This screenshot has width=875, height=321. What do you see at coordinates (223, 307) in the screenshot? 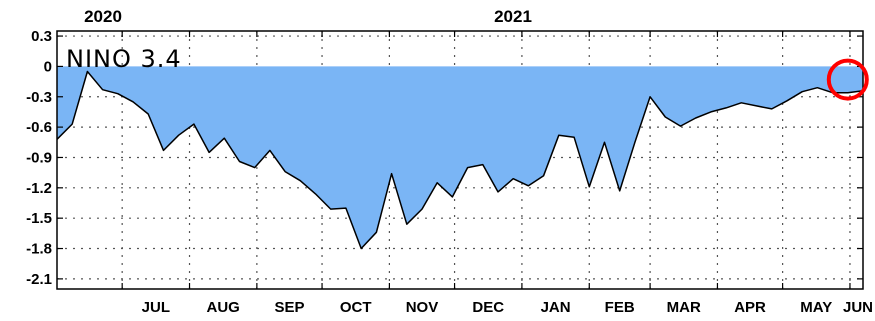
I see `x-tick-label-aug: AUG` at bounding box center [223, 307].